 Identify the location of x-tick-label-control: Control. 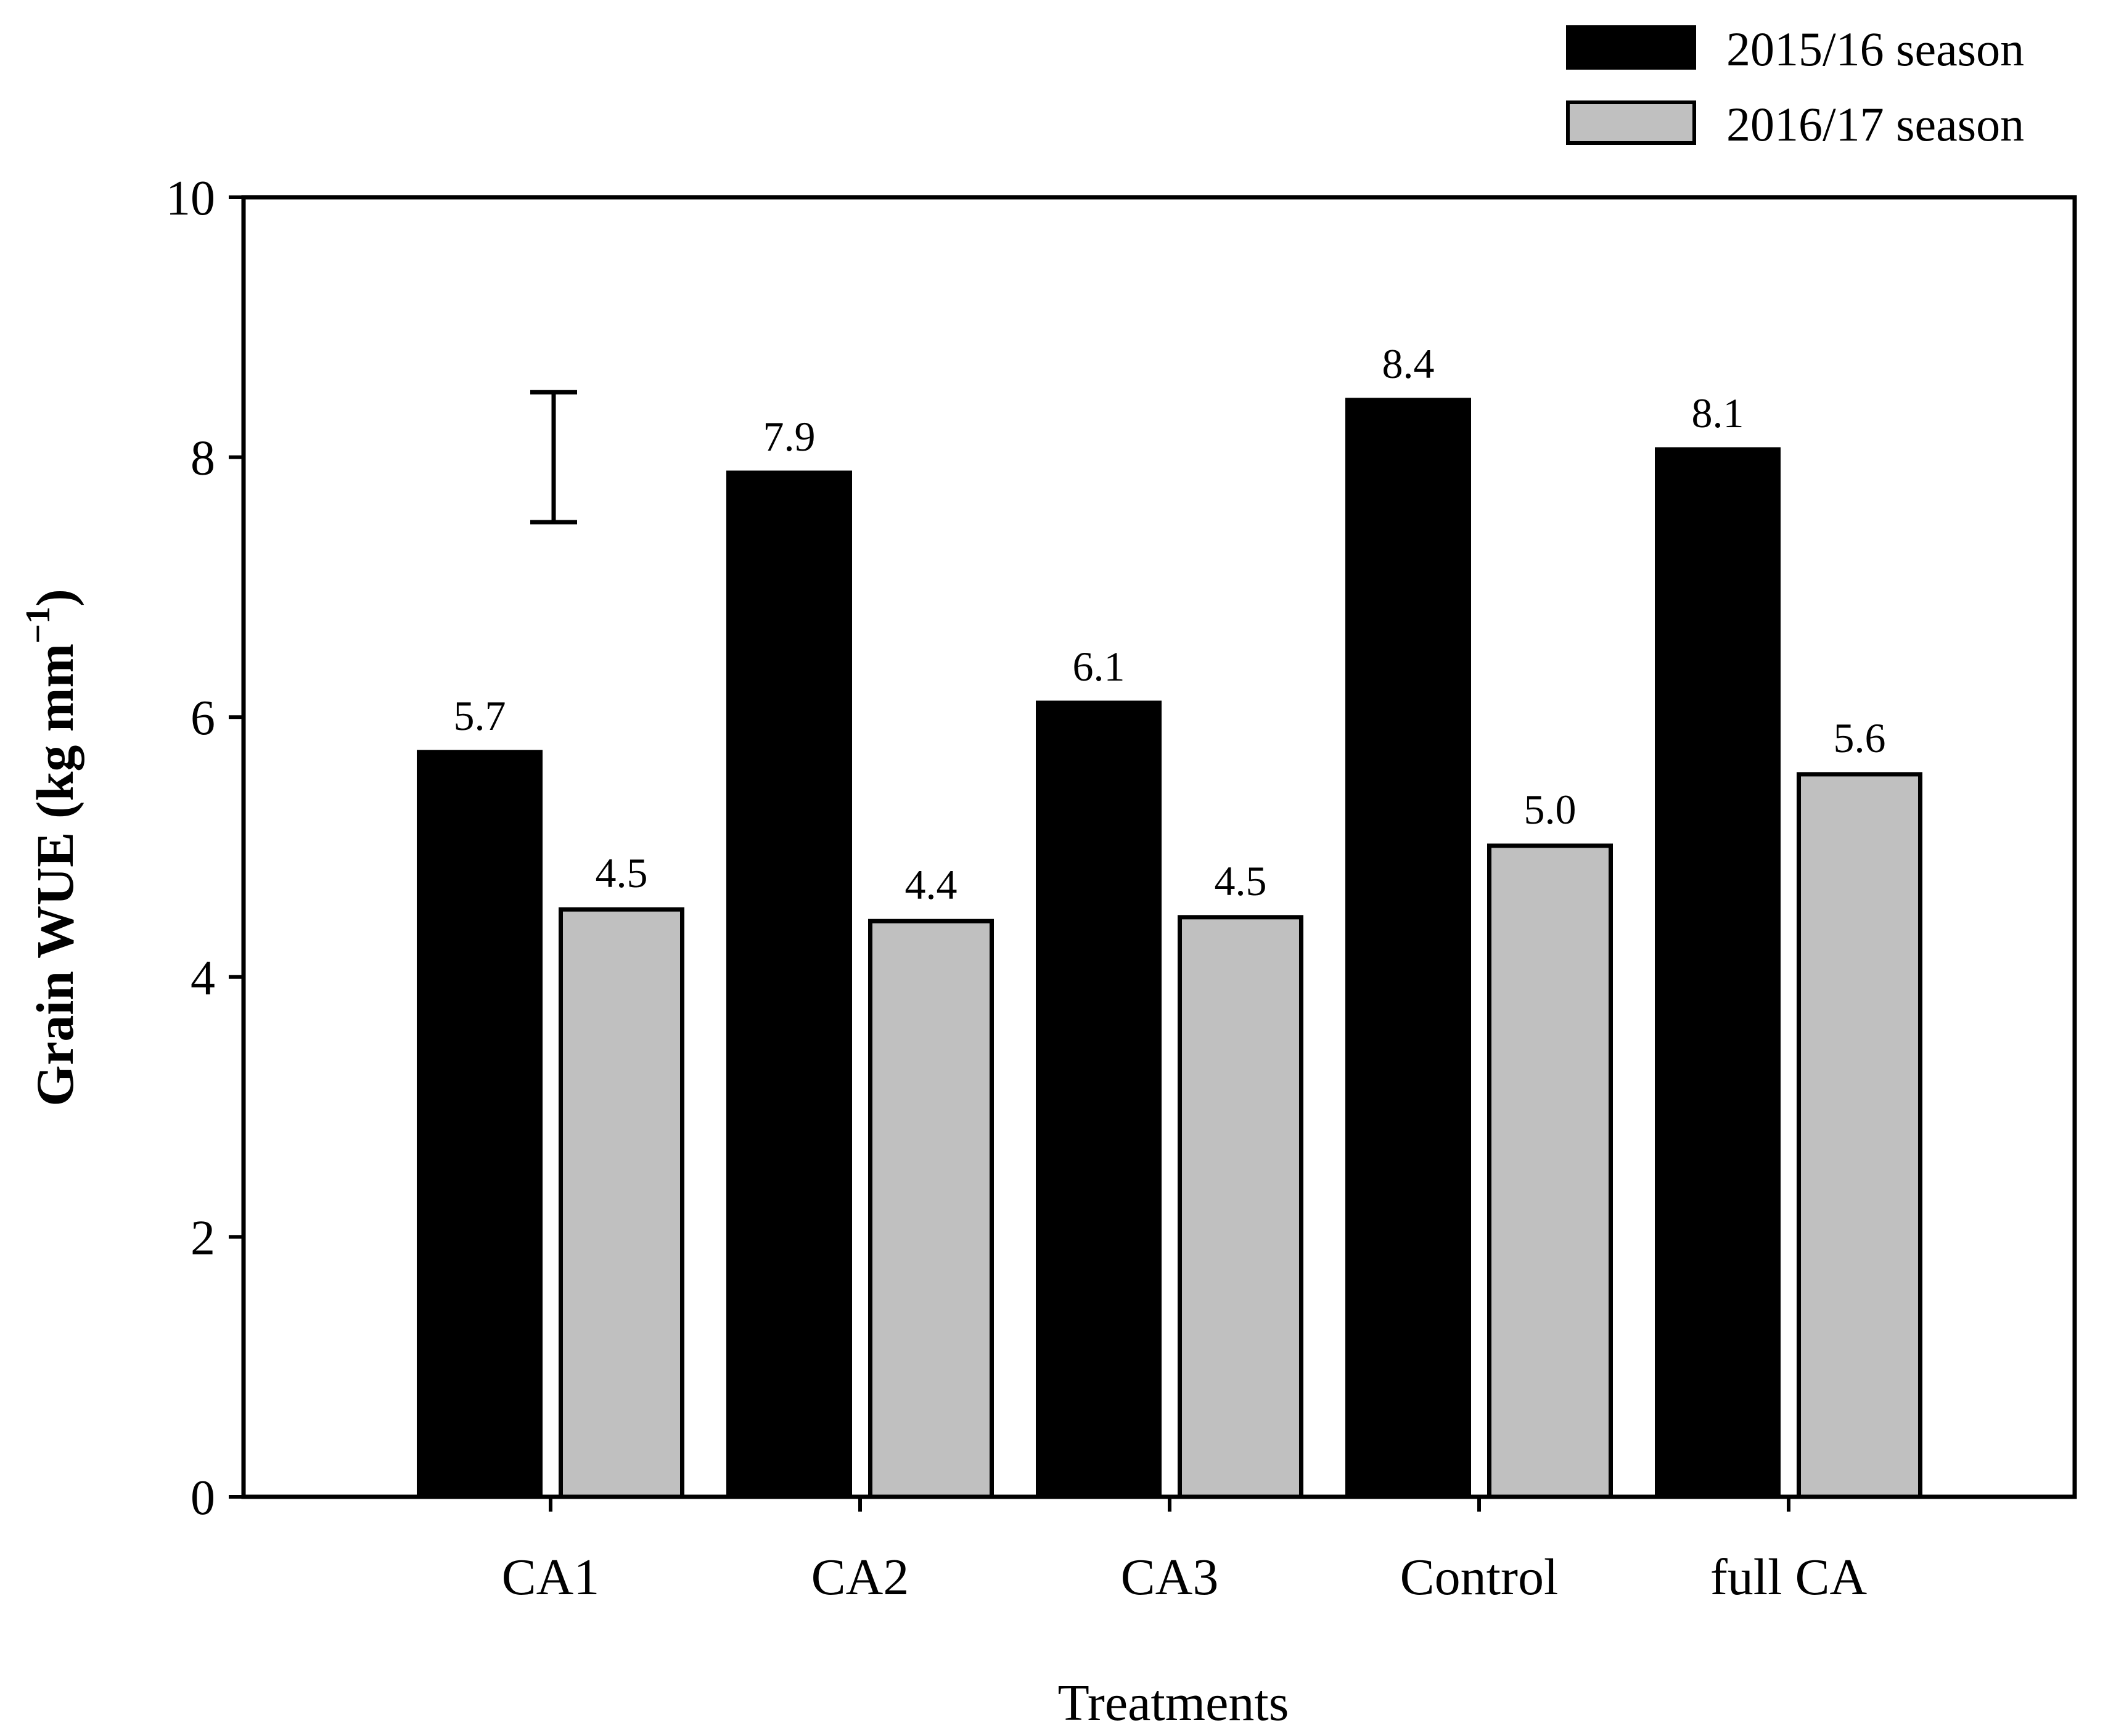
(1479, 1577).